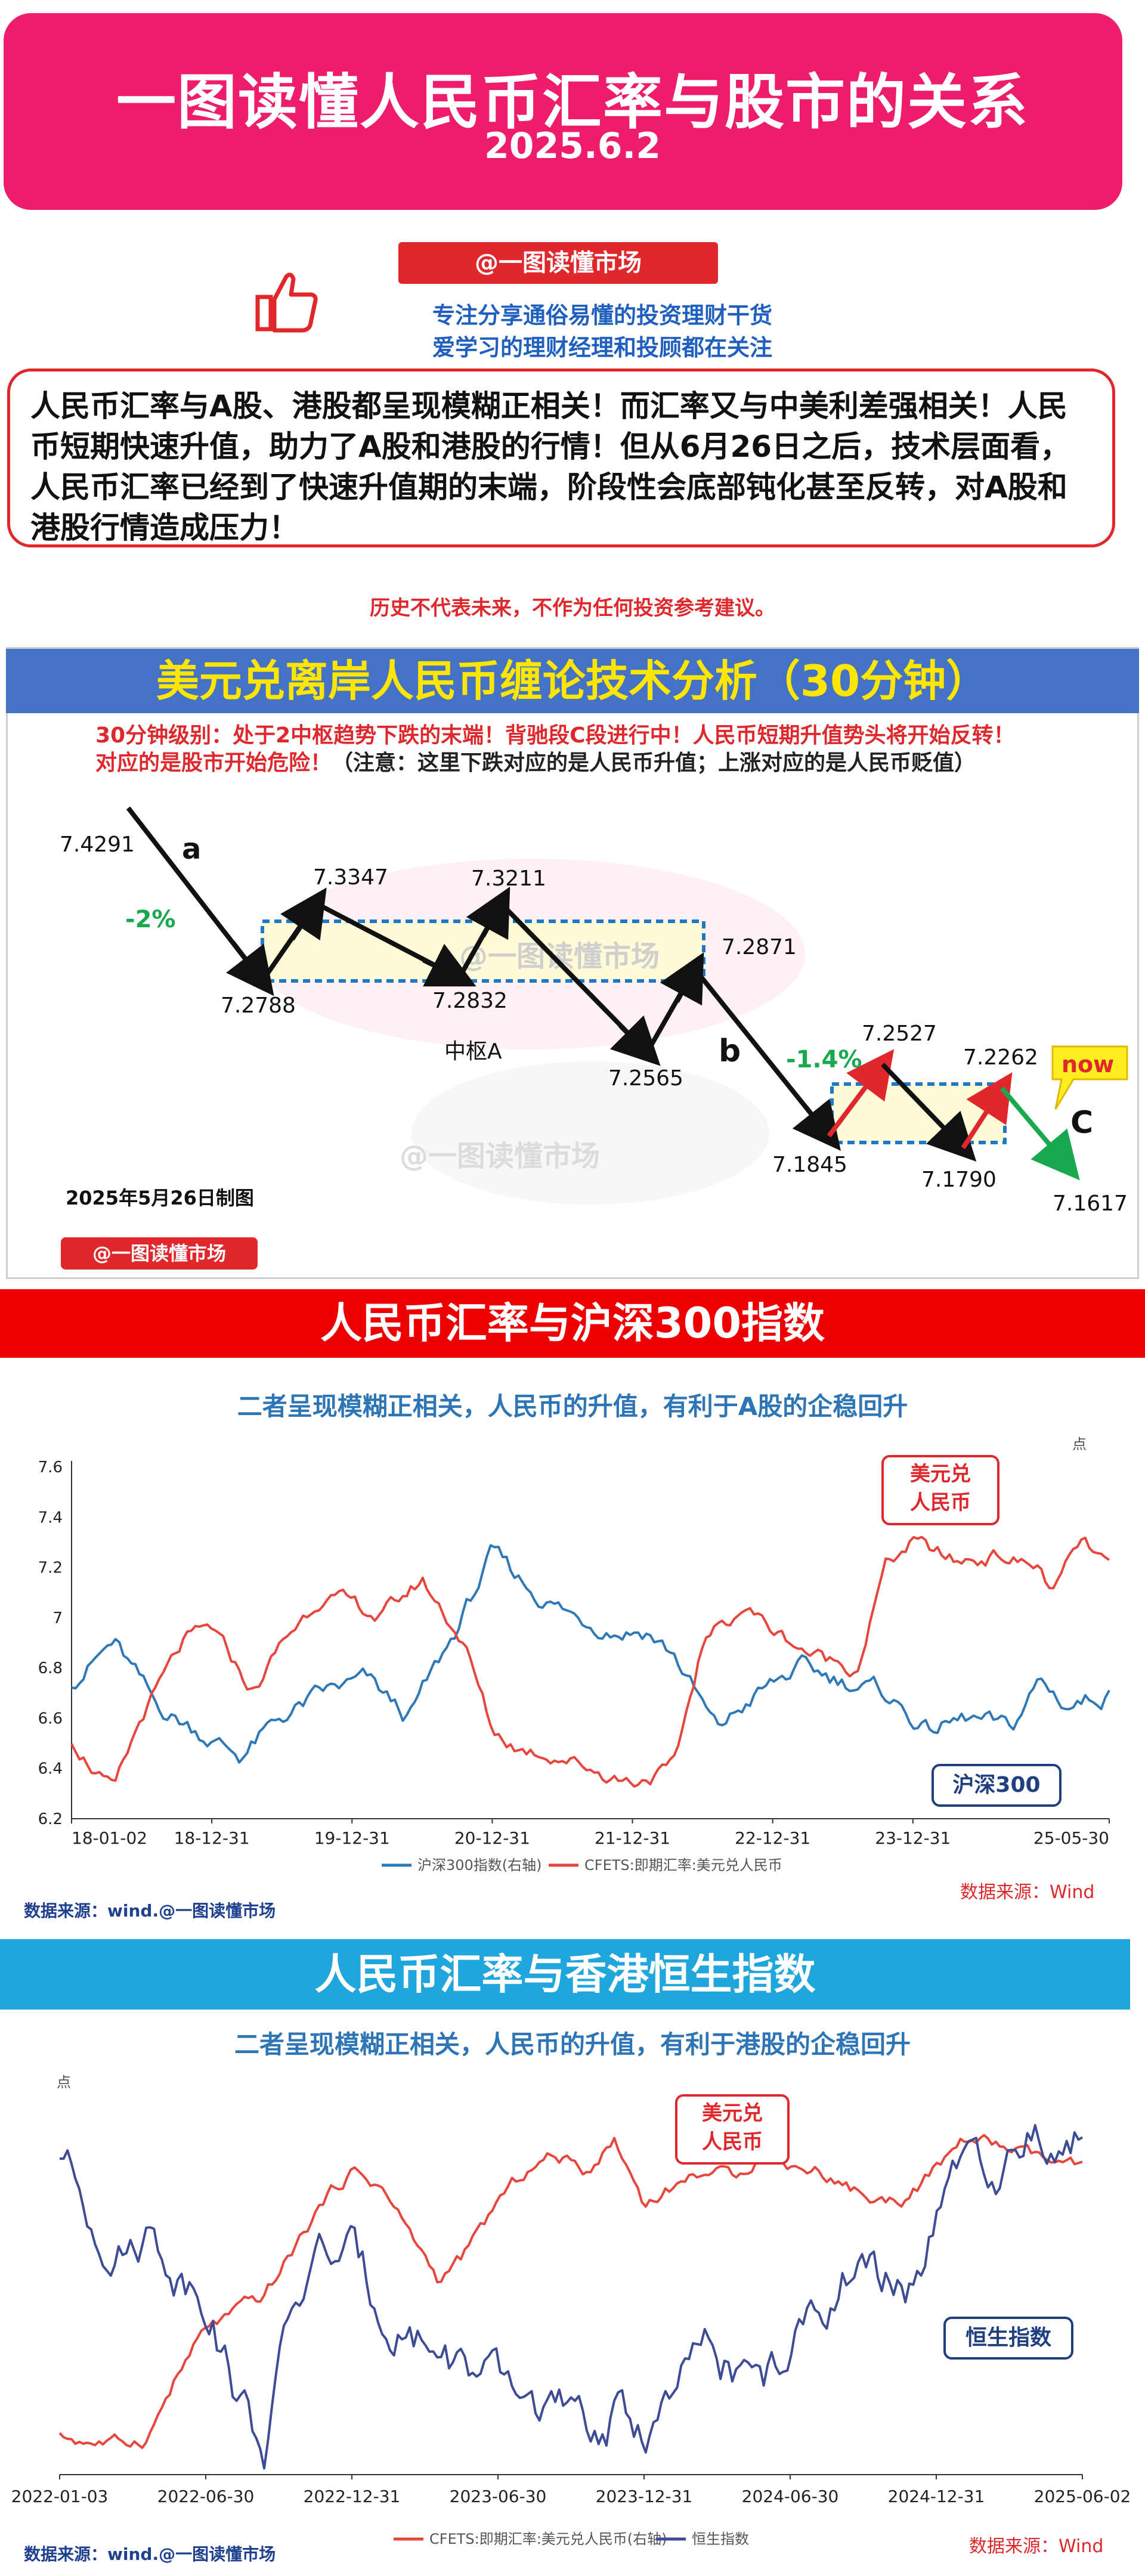  What do you see at coordinates (50, 1518) in the screenshot?
I see `y-tick-label: 7.4` at bounding box center [50, 1518].